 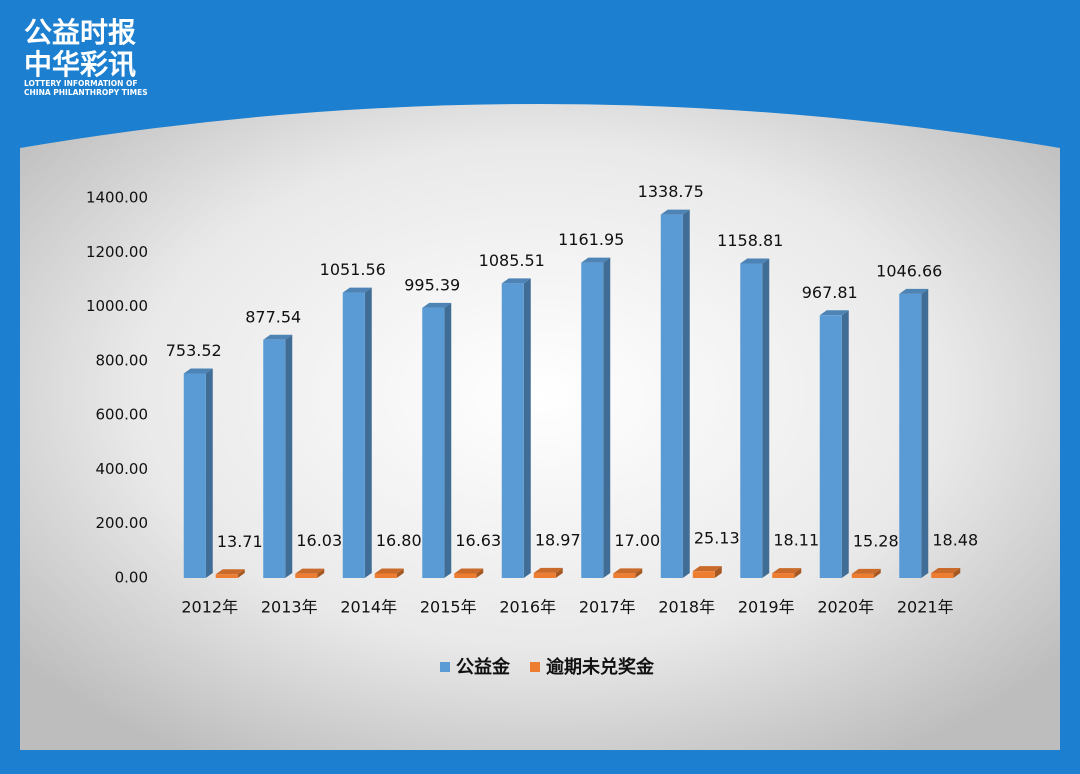 I want to click on value-label: 13.71, so click(x=240, y=541).